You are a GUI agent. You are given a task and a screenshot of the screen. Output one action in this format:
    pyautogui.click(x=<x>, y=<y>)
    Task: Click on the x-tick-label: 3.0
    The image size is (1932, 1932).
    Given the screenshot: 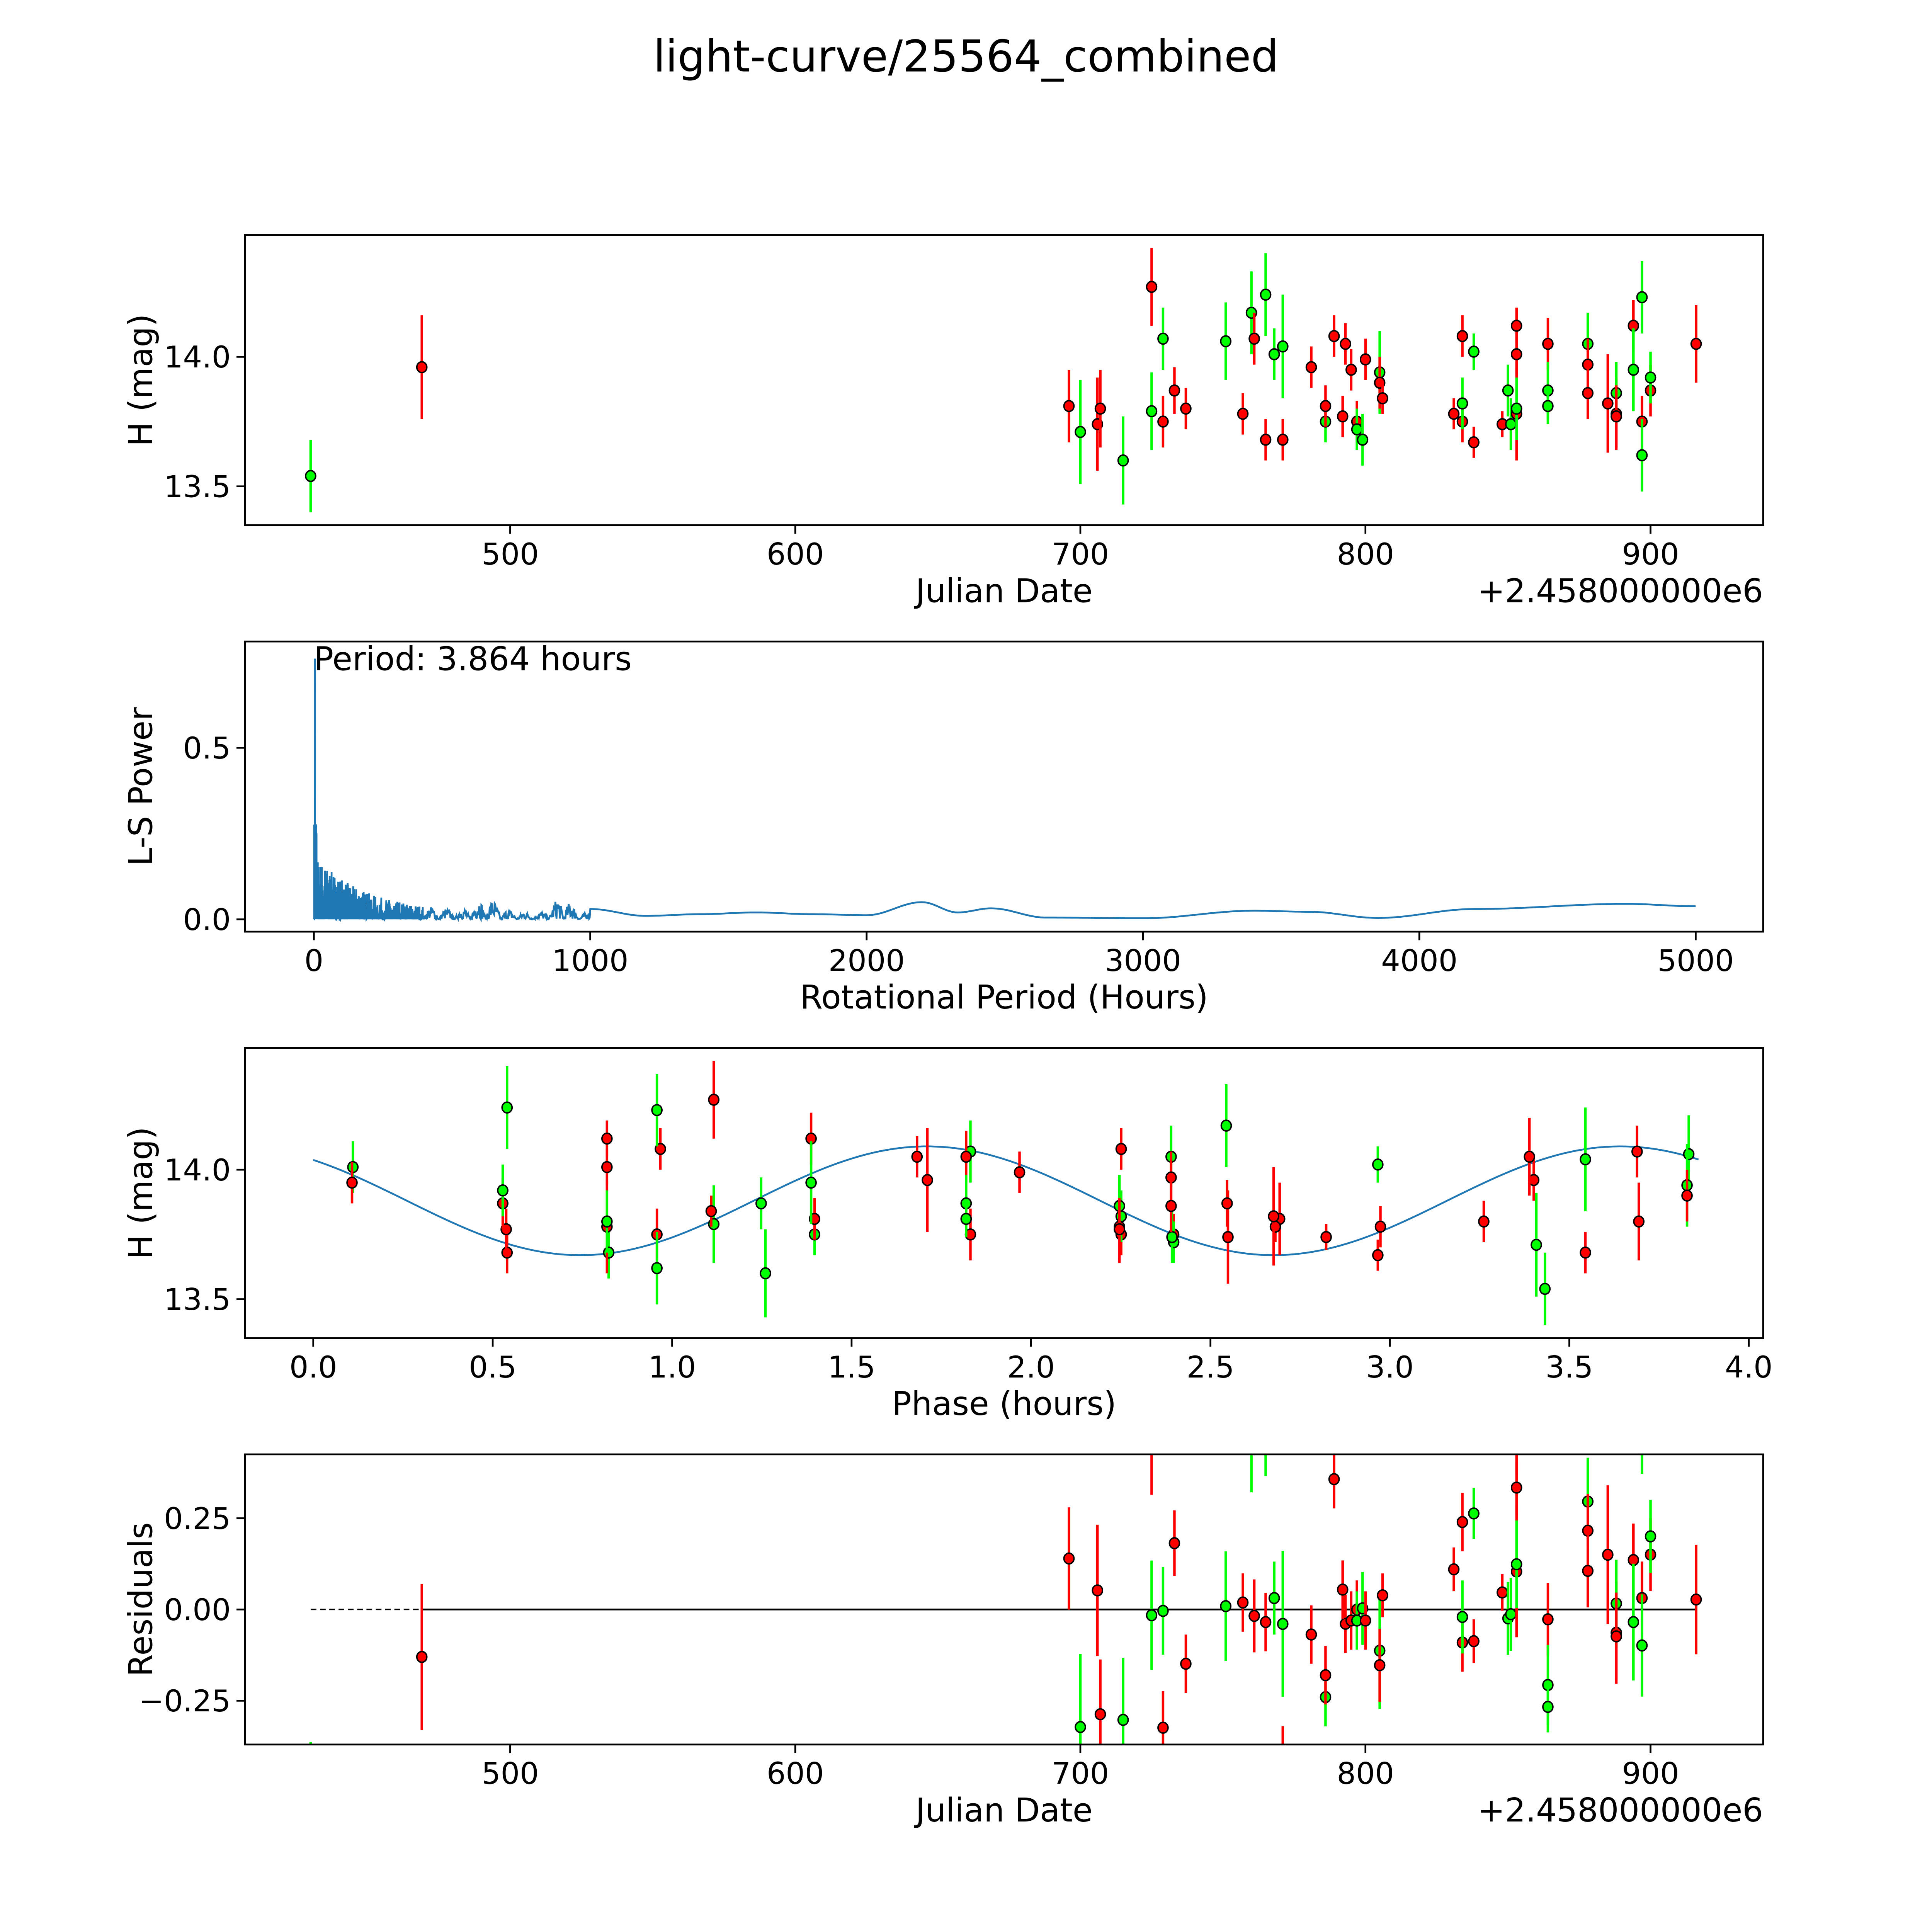 What is the action you would take?
    pyautogui.click(x=1390, y=1368)
    